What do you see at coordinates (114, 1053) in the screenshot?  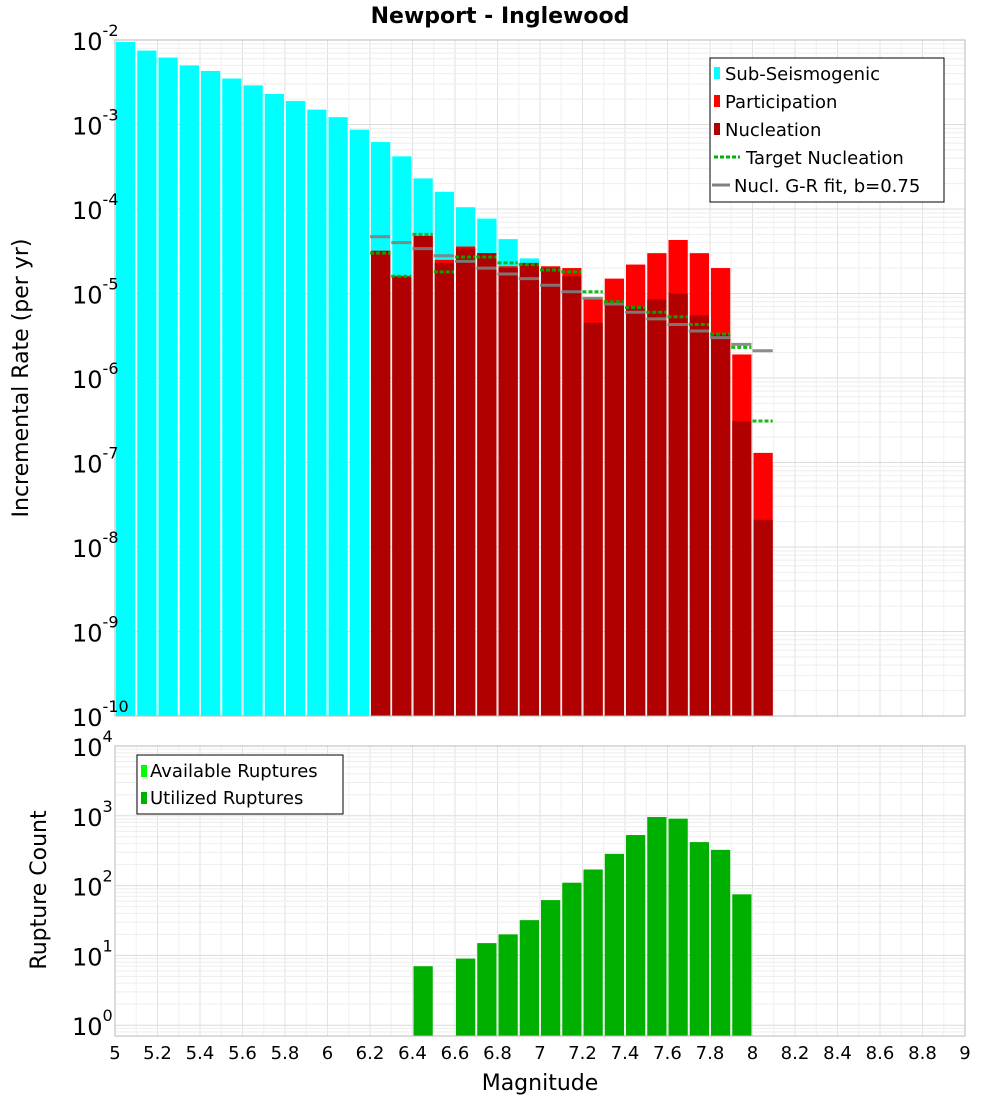 I see `x-tick-label: 5` at bounding box center [114, 1053].